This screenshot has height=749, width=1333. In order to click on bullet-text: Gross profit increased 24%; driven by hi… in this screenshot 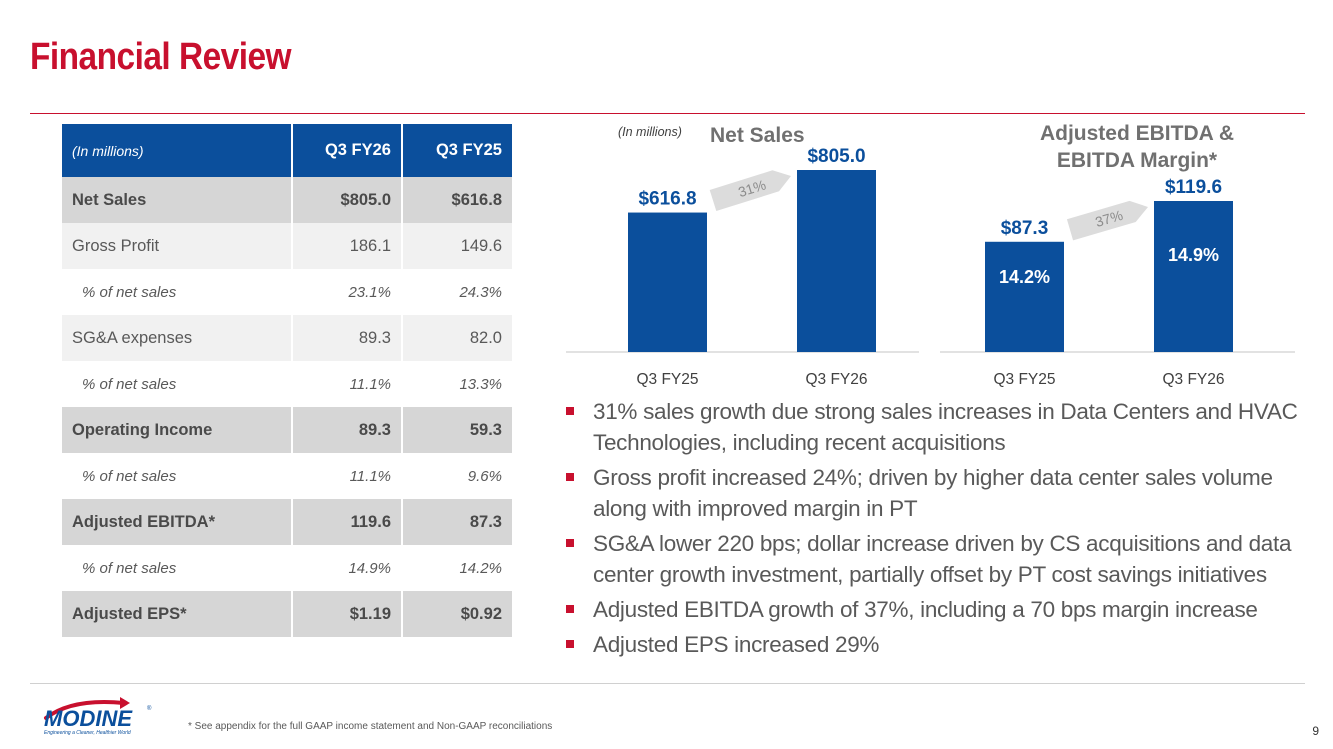, I will do `click(933, 493)`.